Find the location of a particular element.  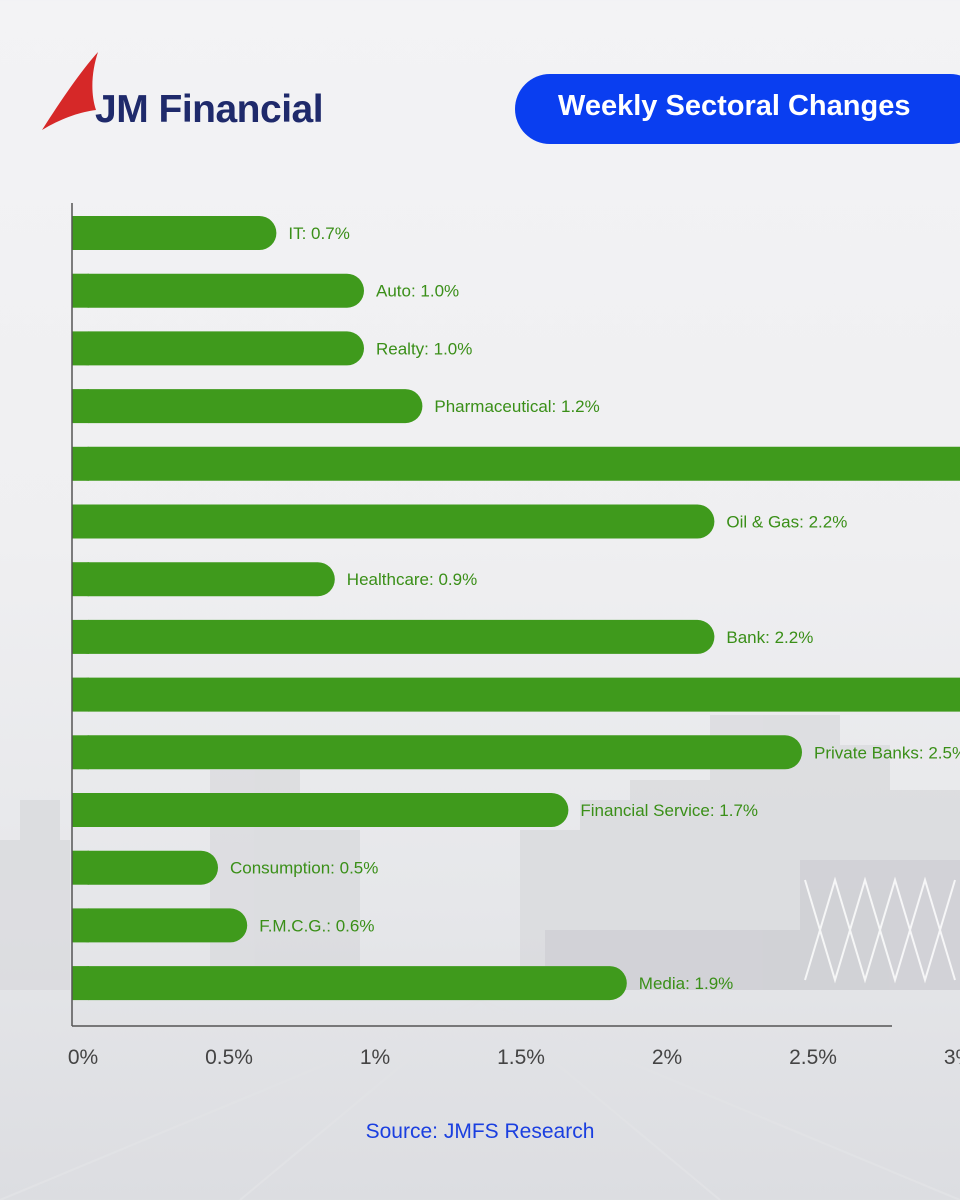

bar-data-label: Bank: 2.2% is located at coordinates (769, 637).